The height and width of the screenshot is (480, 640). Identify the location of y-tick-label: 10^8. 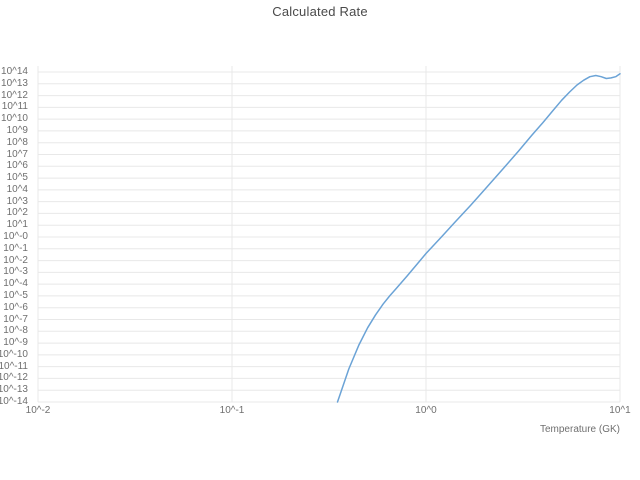
(17, 142).